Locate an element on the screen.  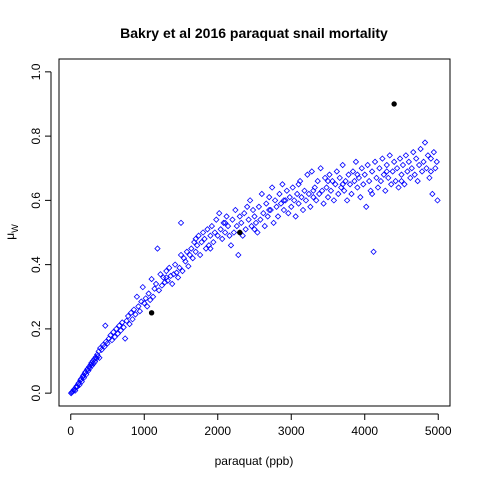
highlighted-data-point is located at coordinates (394, 104).